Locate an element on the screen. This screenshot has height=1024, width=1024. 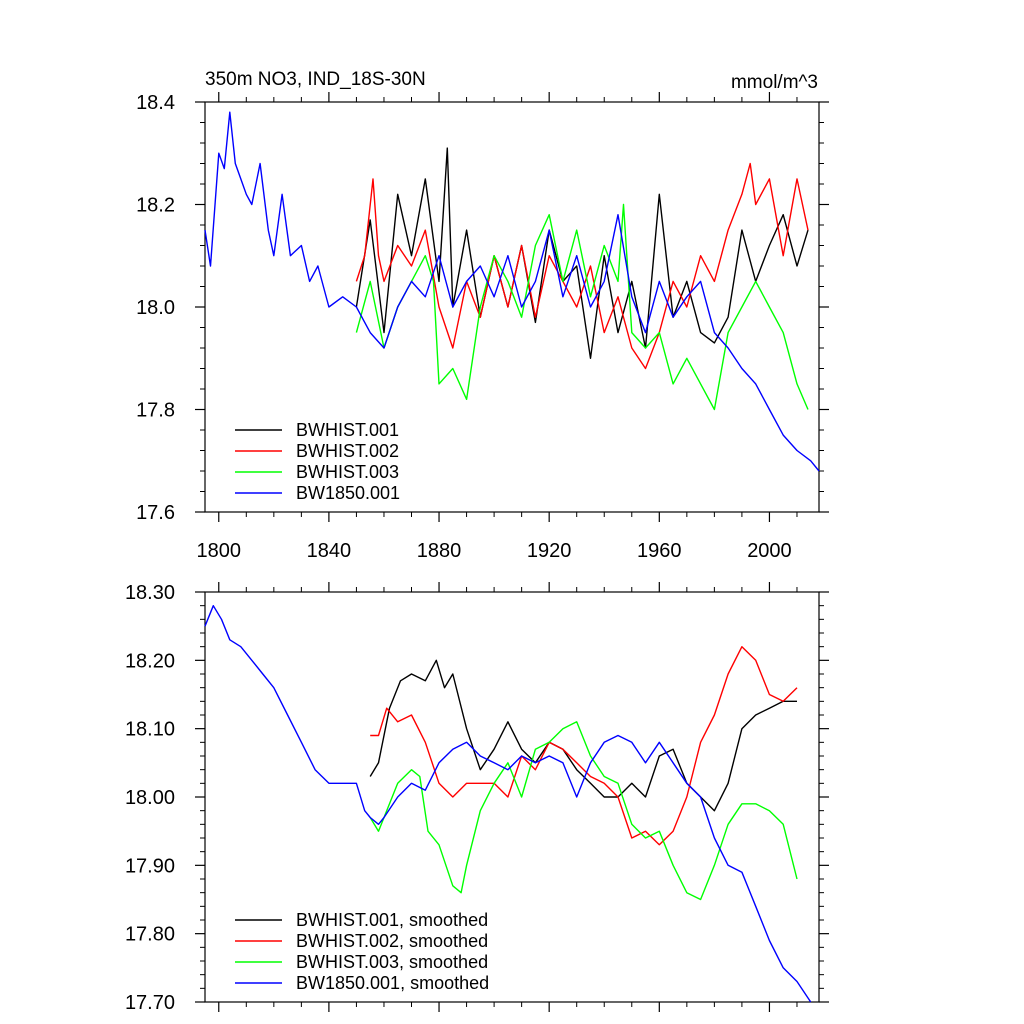
bottom-ytick-label: 18.30 is located at coordinates (150, 593).